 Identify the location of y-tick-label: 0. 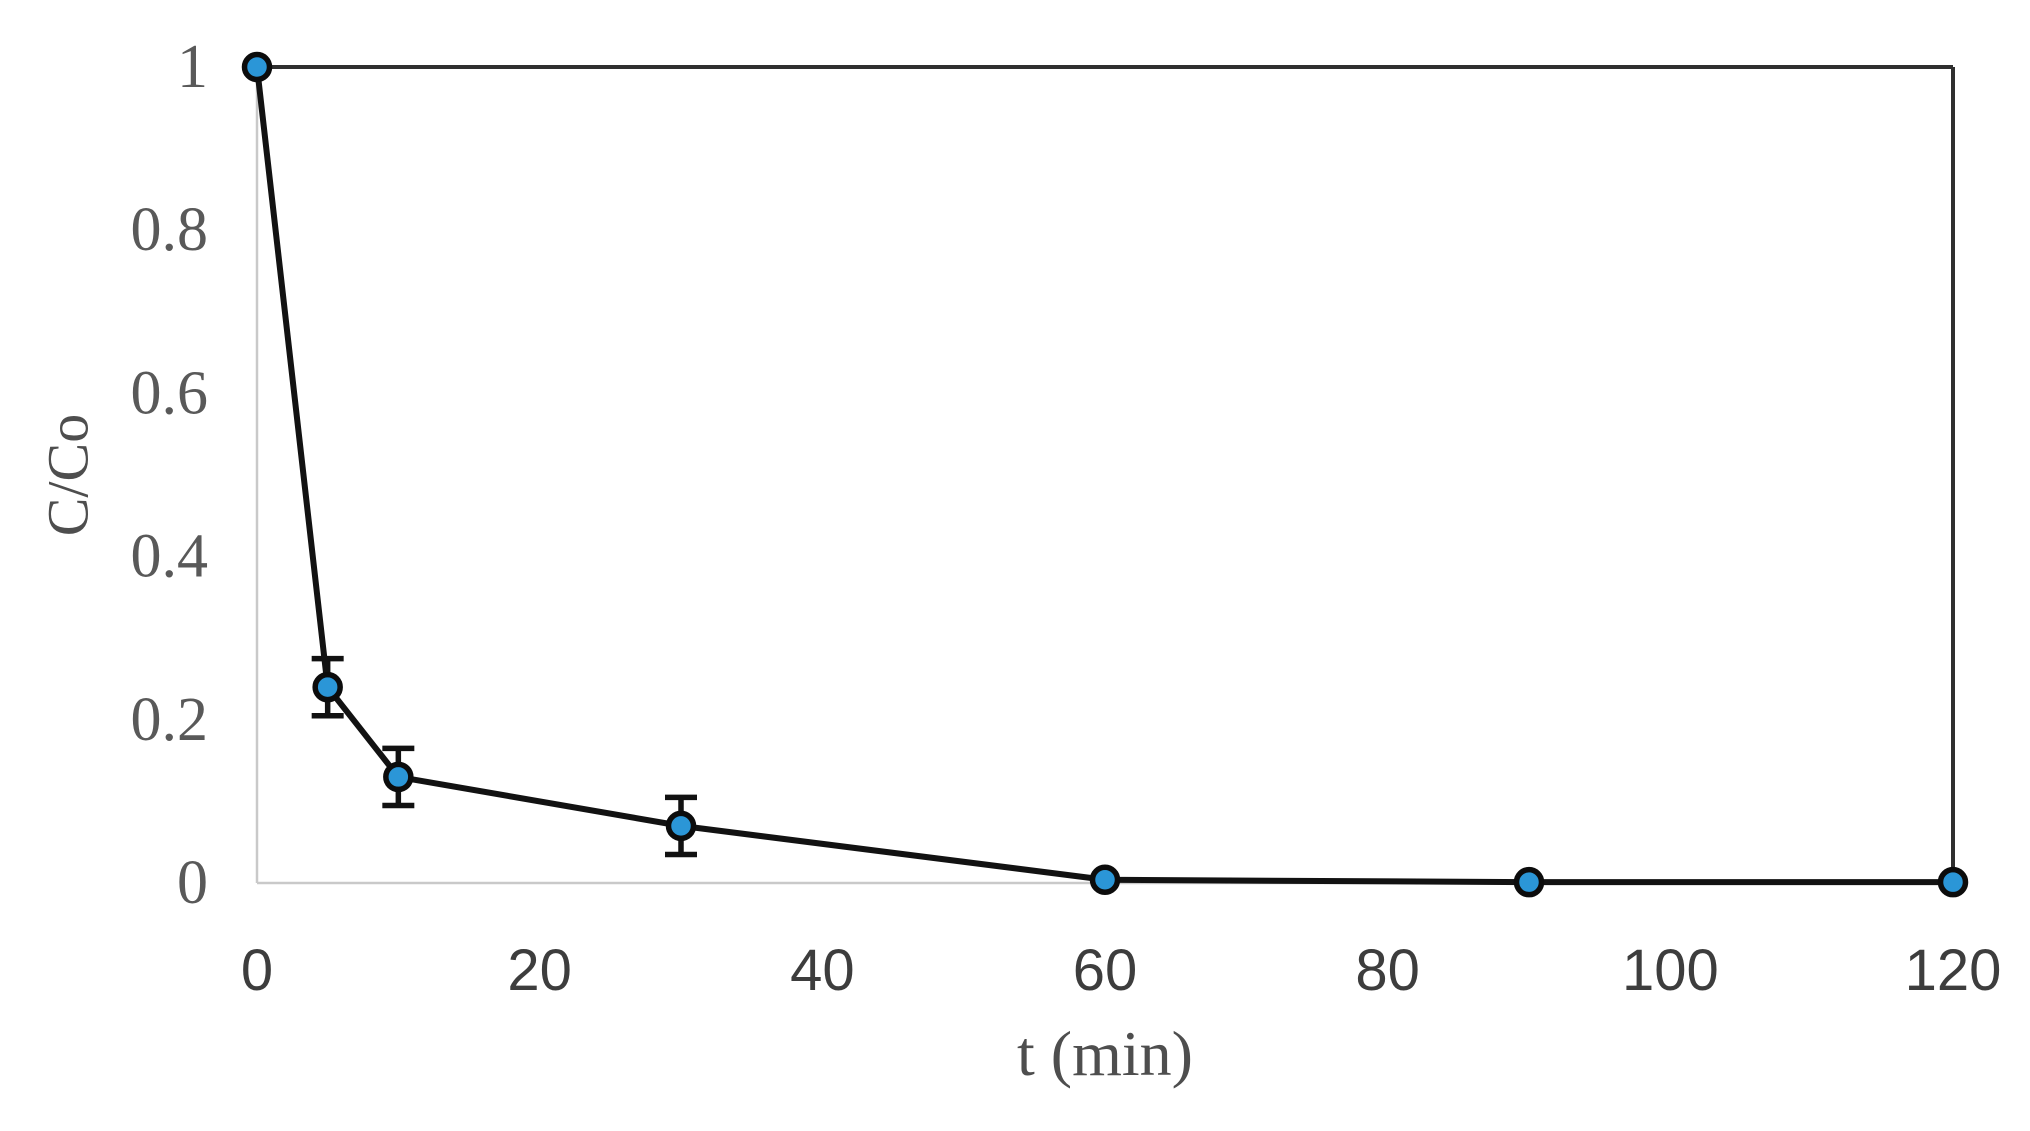
(192, 883).